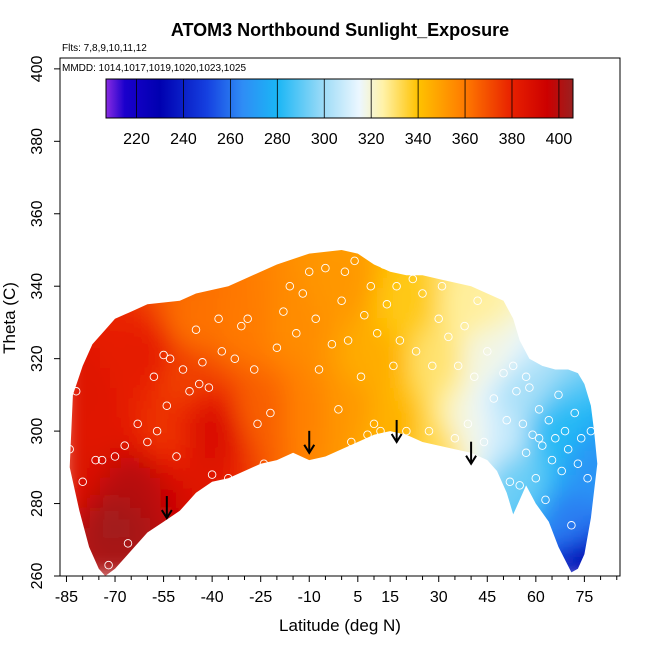  Describe the element at coordinates (371, 139) in the screenshot. I see `colorbar-tick-label: 320` at that location.